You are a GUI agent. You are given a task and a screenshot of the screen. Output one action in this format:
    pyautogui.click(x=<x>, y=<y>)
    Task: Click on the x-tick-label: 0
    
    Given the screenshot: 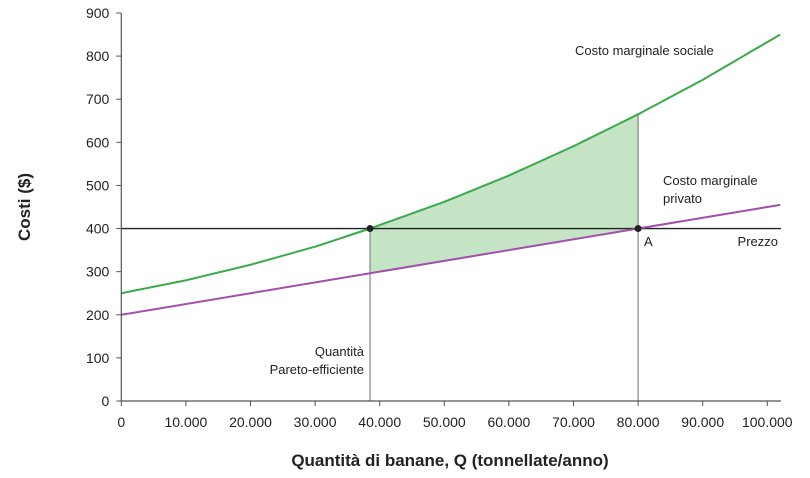 What is the action you would take?
    pyautogui.click(x=121, y=422)
    